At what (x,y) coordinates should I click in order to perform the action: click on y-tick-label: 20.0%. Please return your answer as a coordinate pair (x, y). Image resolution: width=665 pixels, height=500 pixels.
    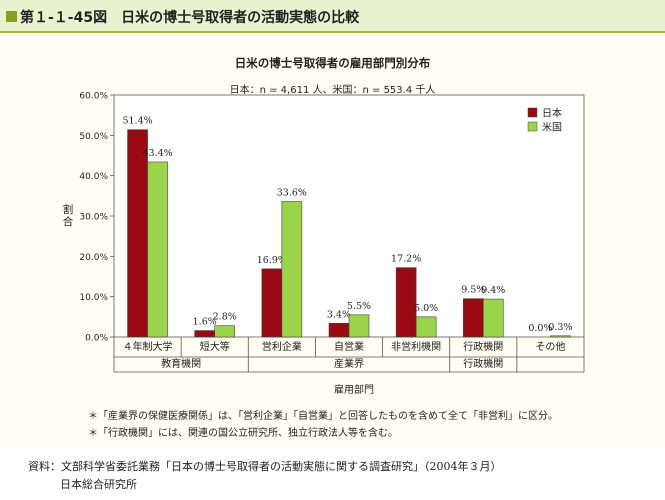
    Looking at the image, I should click on (93, 258).